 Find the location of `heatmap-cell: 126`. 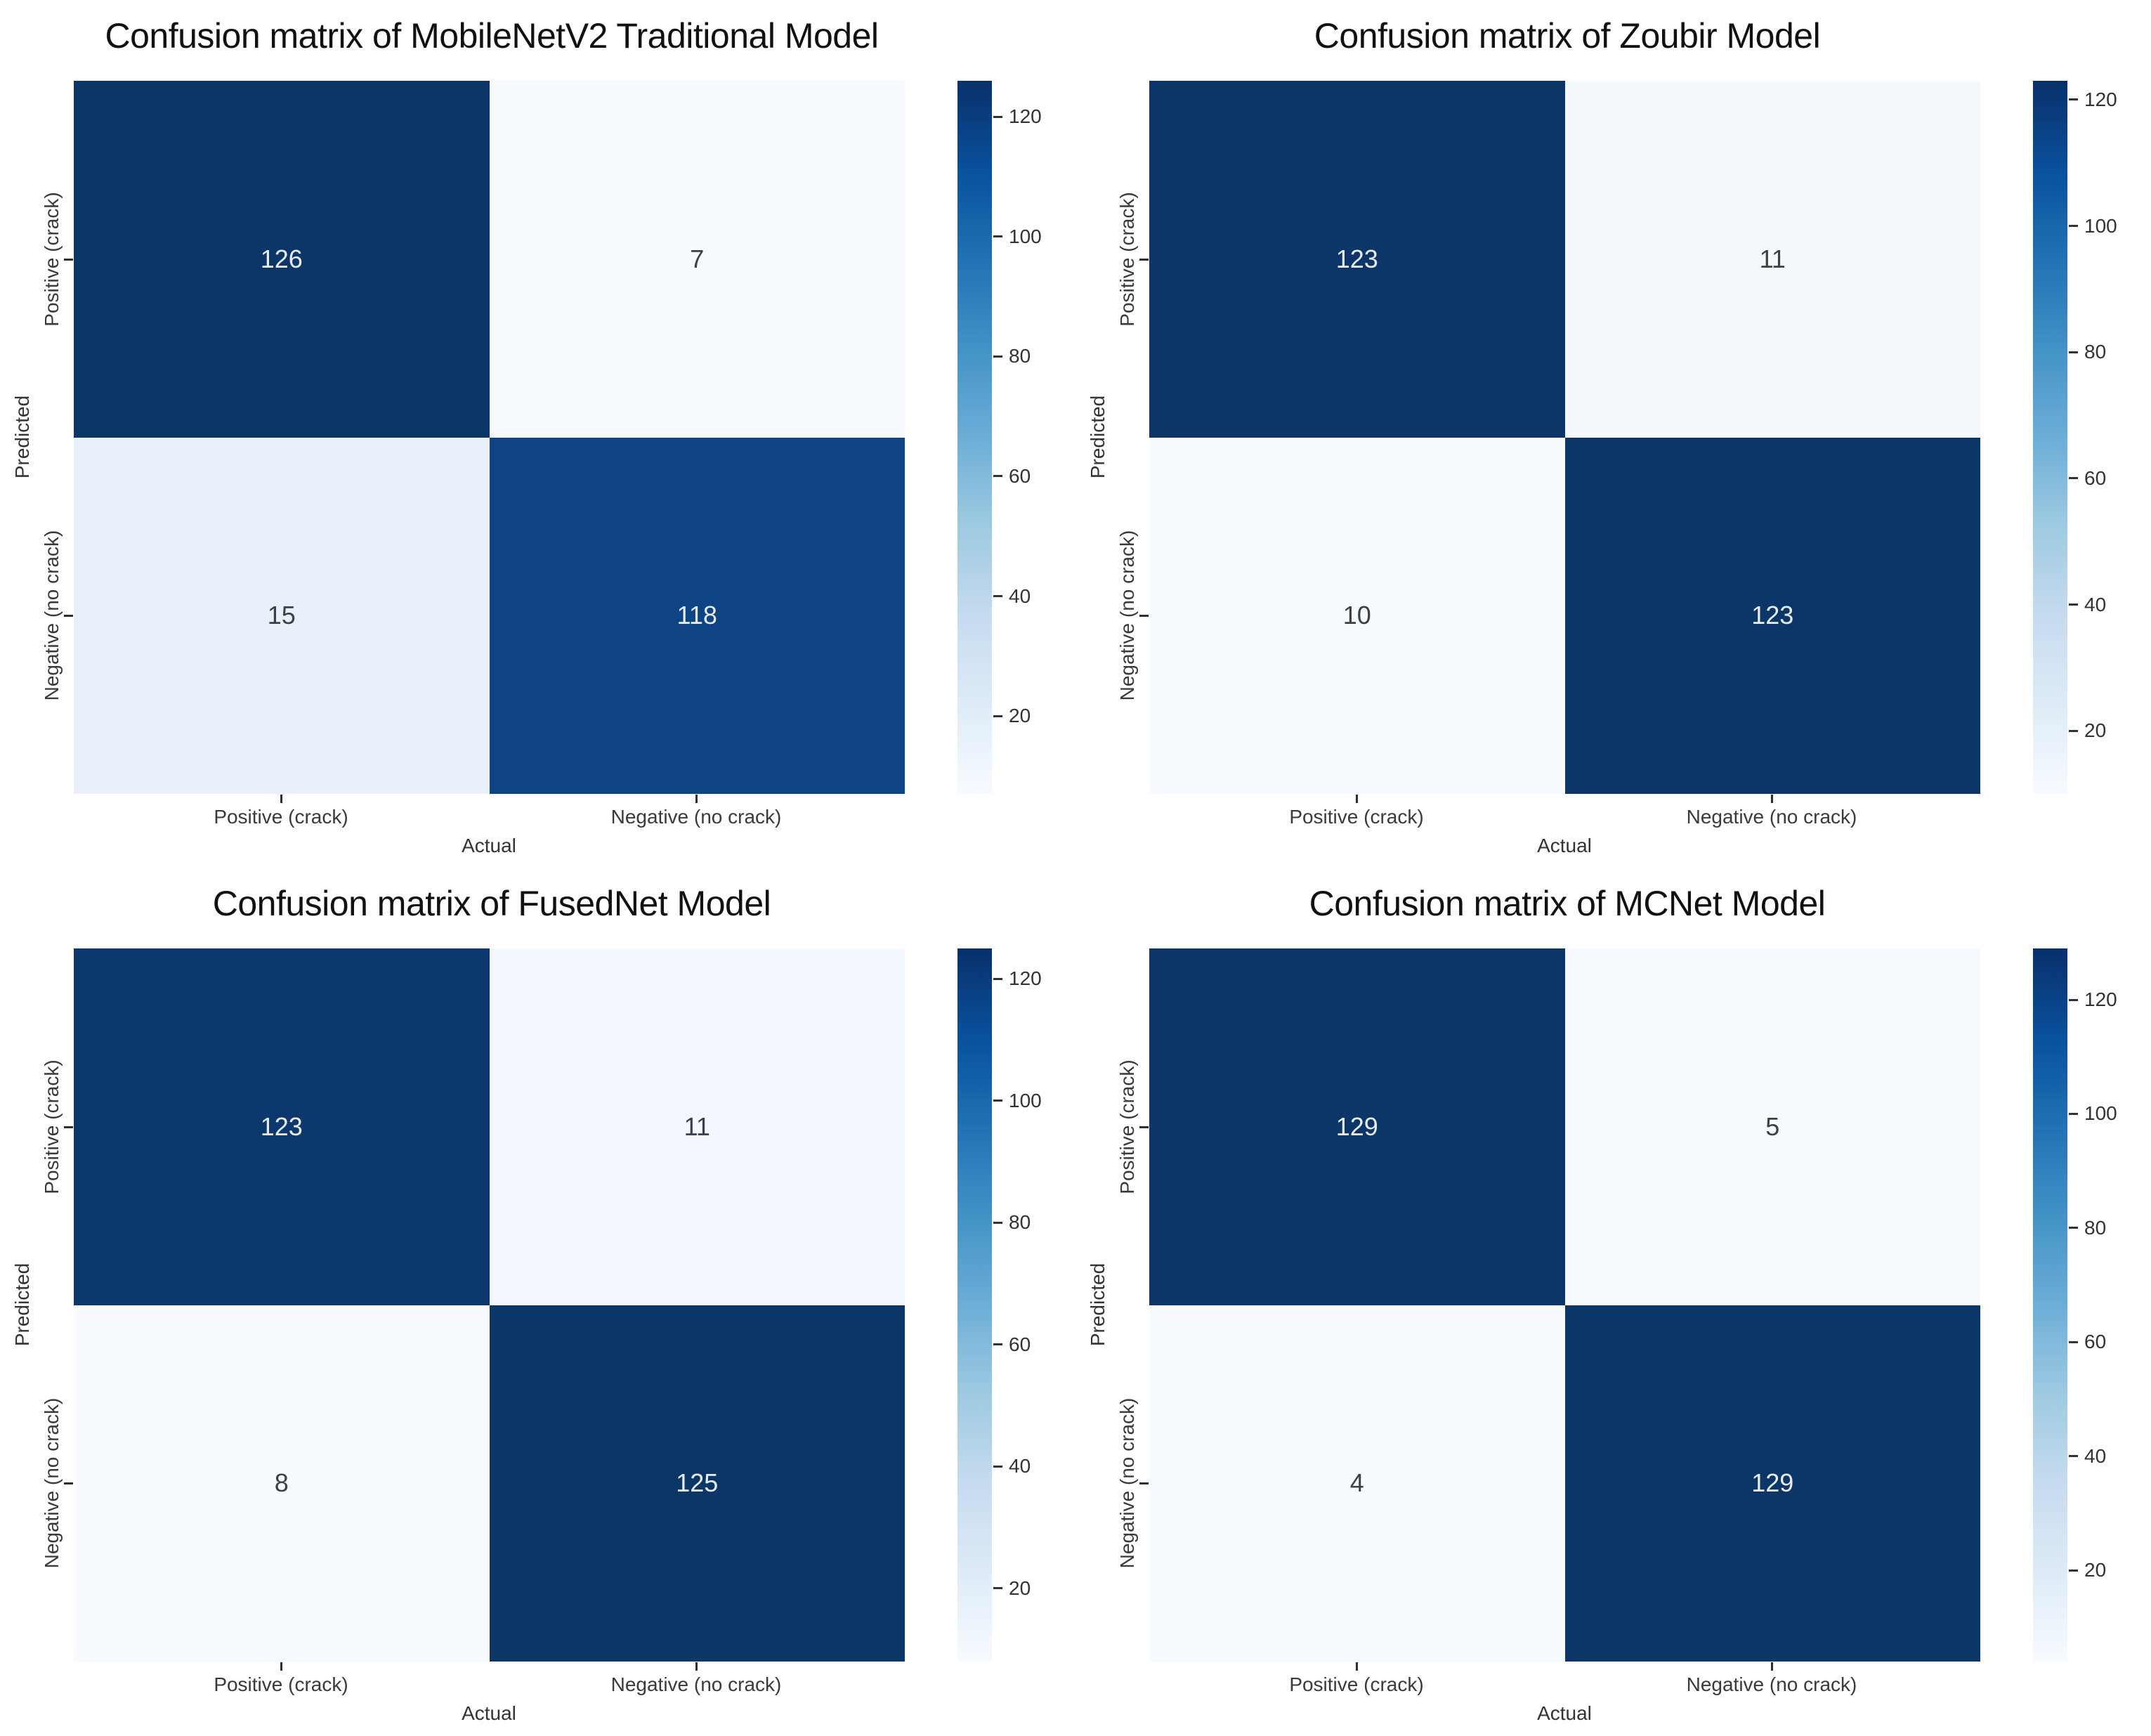

heatmap-cell: 126 is located at coordinates (282, 259).